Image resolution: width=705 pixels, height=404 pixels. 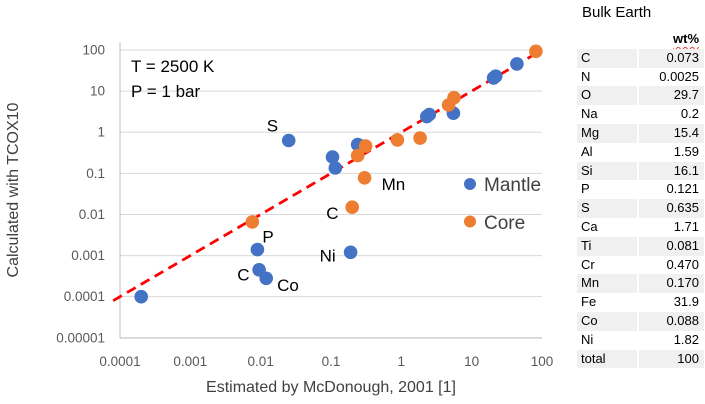 What do you see at coordinates (272, 126) in the screenshot?
I see `point-label-s: S` at bounding box center [272, 126].